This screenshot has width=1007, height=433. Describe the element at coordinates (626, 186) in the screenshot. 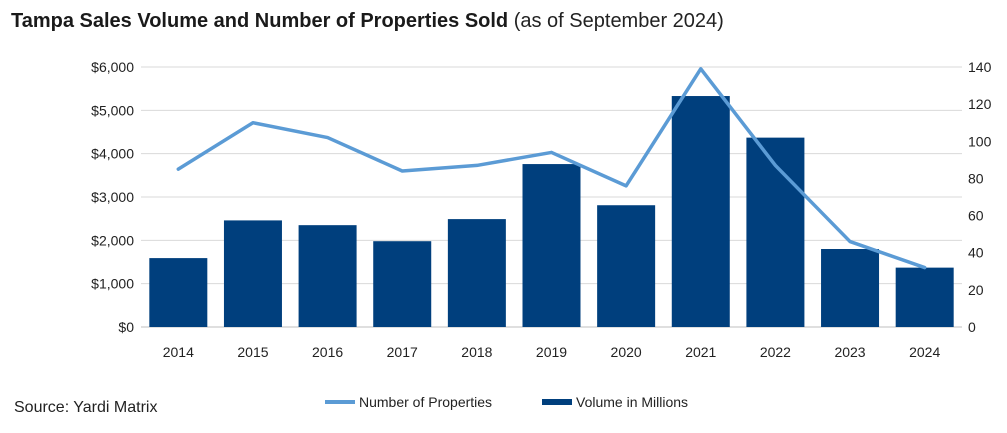

I see `line-point-2020` at that location.